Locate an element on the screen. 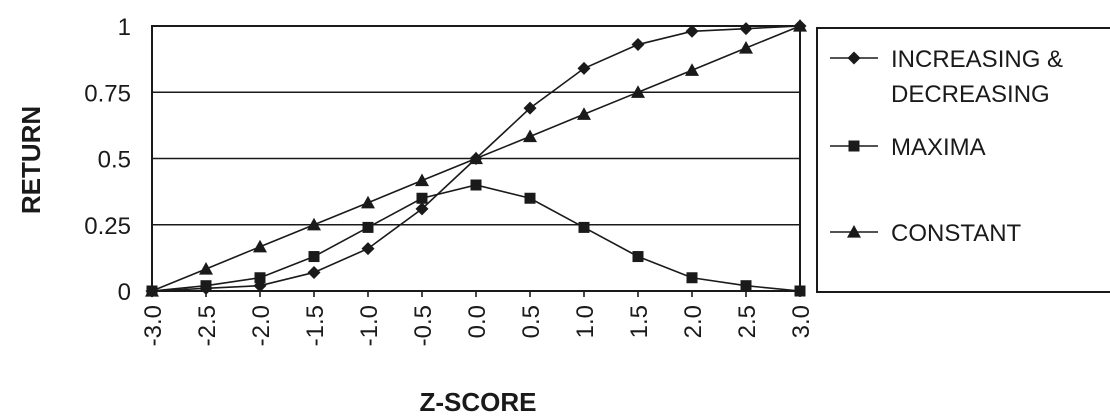  legend-label: MAXIMA is located at coordinates (938, 147).